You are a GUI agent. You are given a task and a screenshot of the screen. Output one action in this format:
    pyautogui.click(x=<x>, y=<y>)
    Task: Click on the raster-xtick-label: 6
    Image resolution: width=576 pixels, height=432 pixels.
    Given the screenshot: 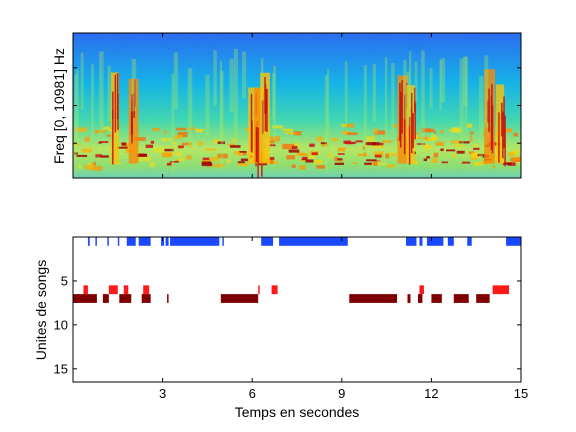 What is the action you would take?
    pyautogui.click(x=252, y=393)
    